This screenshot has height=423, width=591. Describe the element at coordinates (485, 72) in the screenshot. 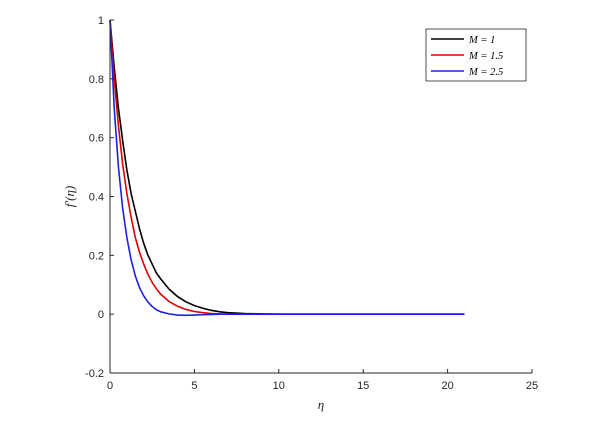

I see `legend-label-3: M = 2.5` at that location.